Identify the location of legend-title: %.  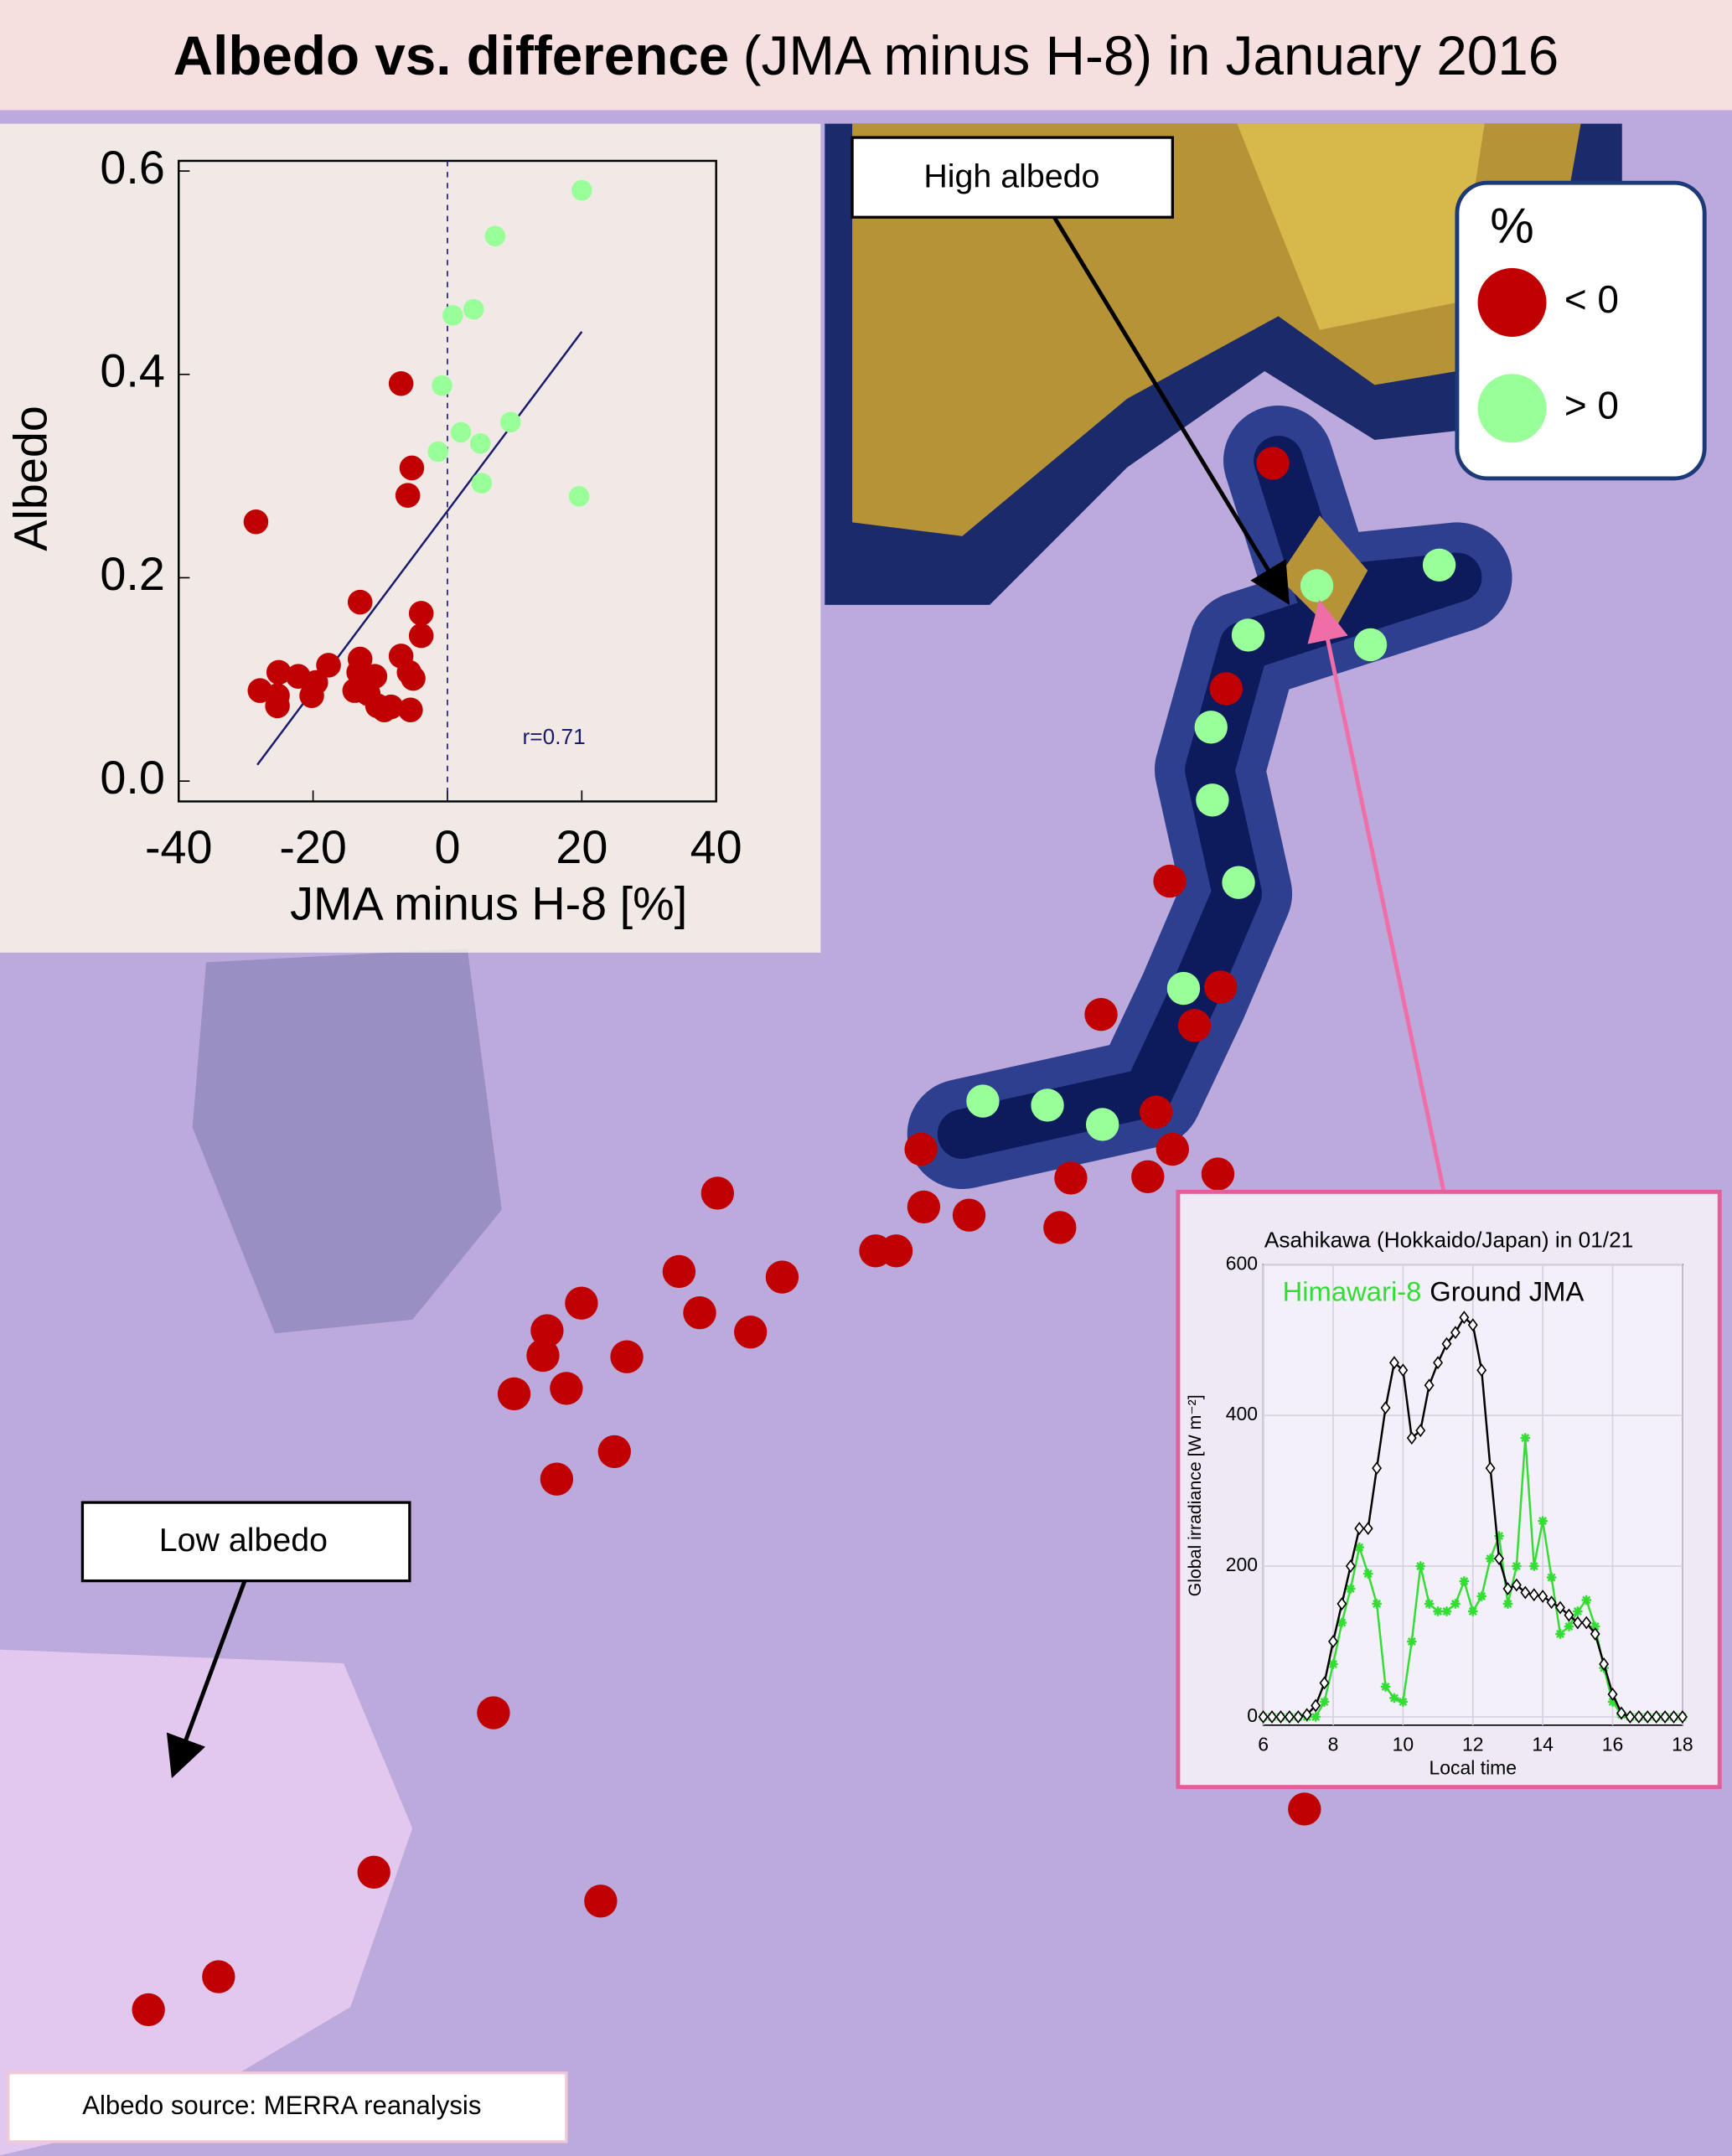
(1512, 227).